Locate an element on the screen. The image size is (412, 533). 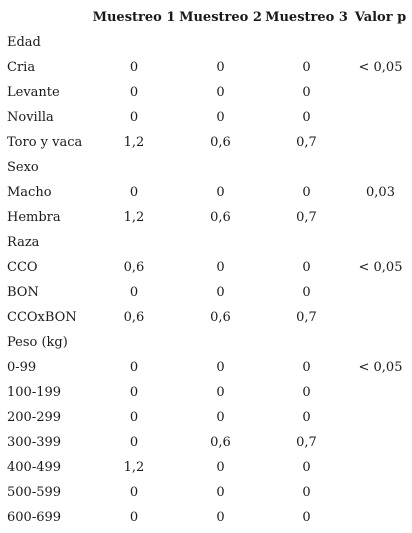
header-valor-p: Valor p is located at coordinates (380, 17).